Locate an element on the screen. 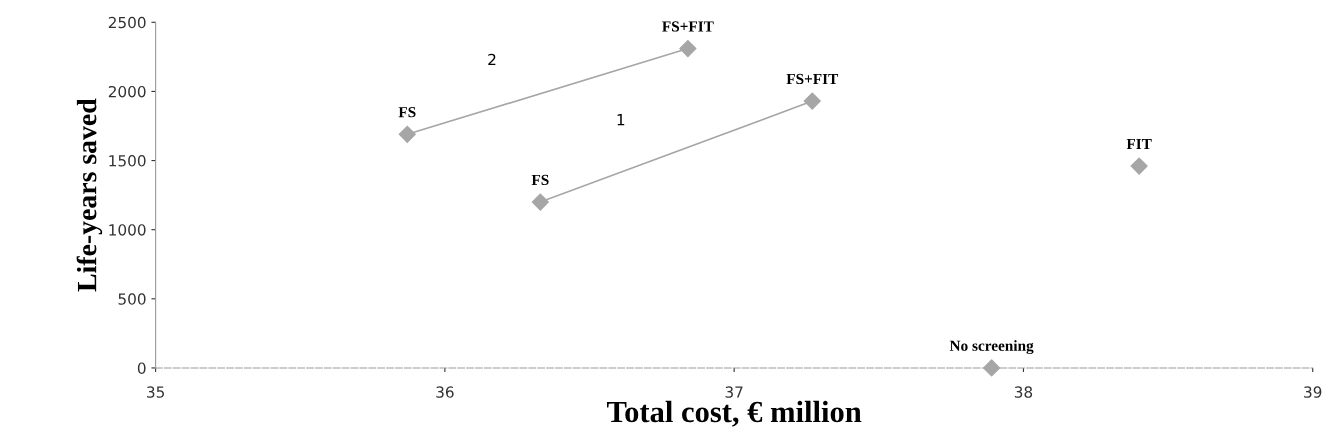  annotation: FIT is located at coordinates (1139, 143).